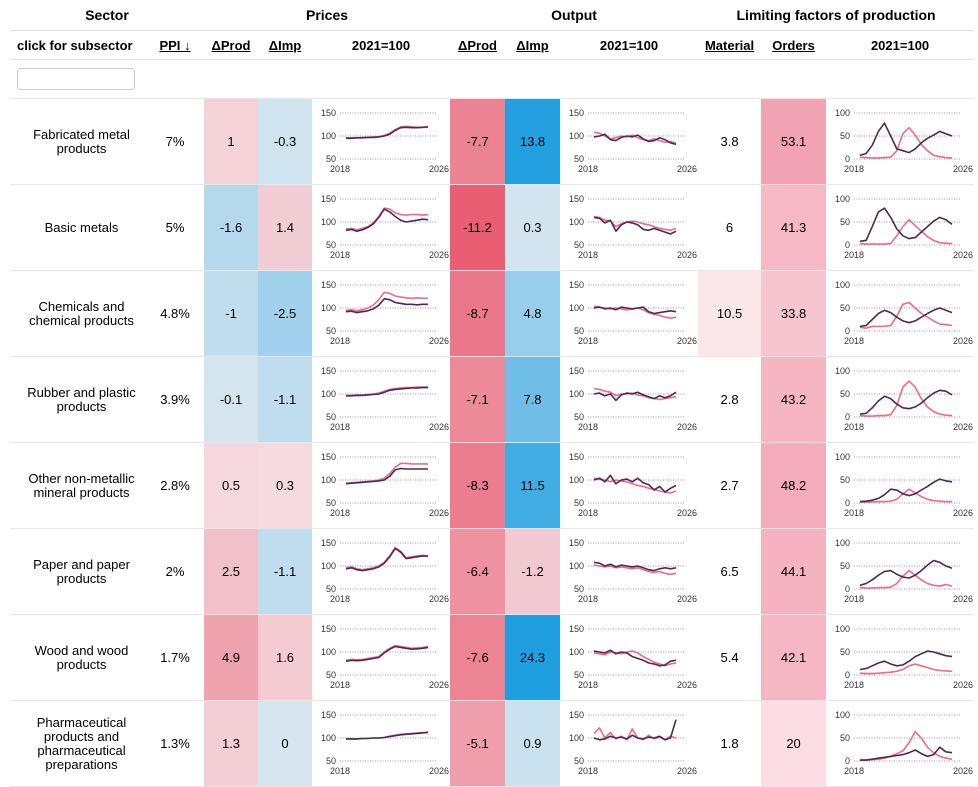  Describe the element at coordinates (78, 227) in the screenshot. I see `sector-name: Basic metals` at that location.